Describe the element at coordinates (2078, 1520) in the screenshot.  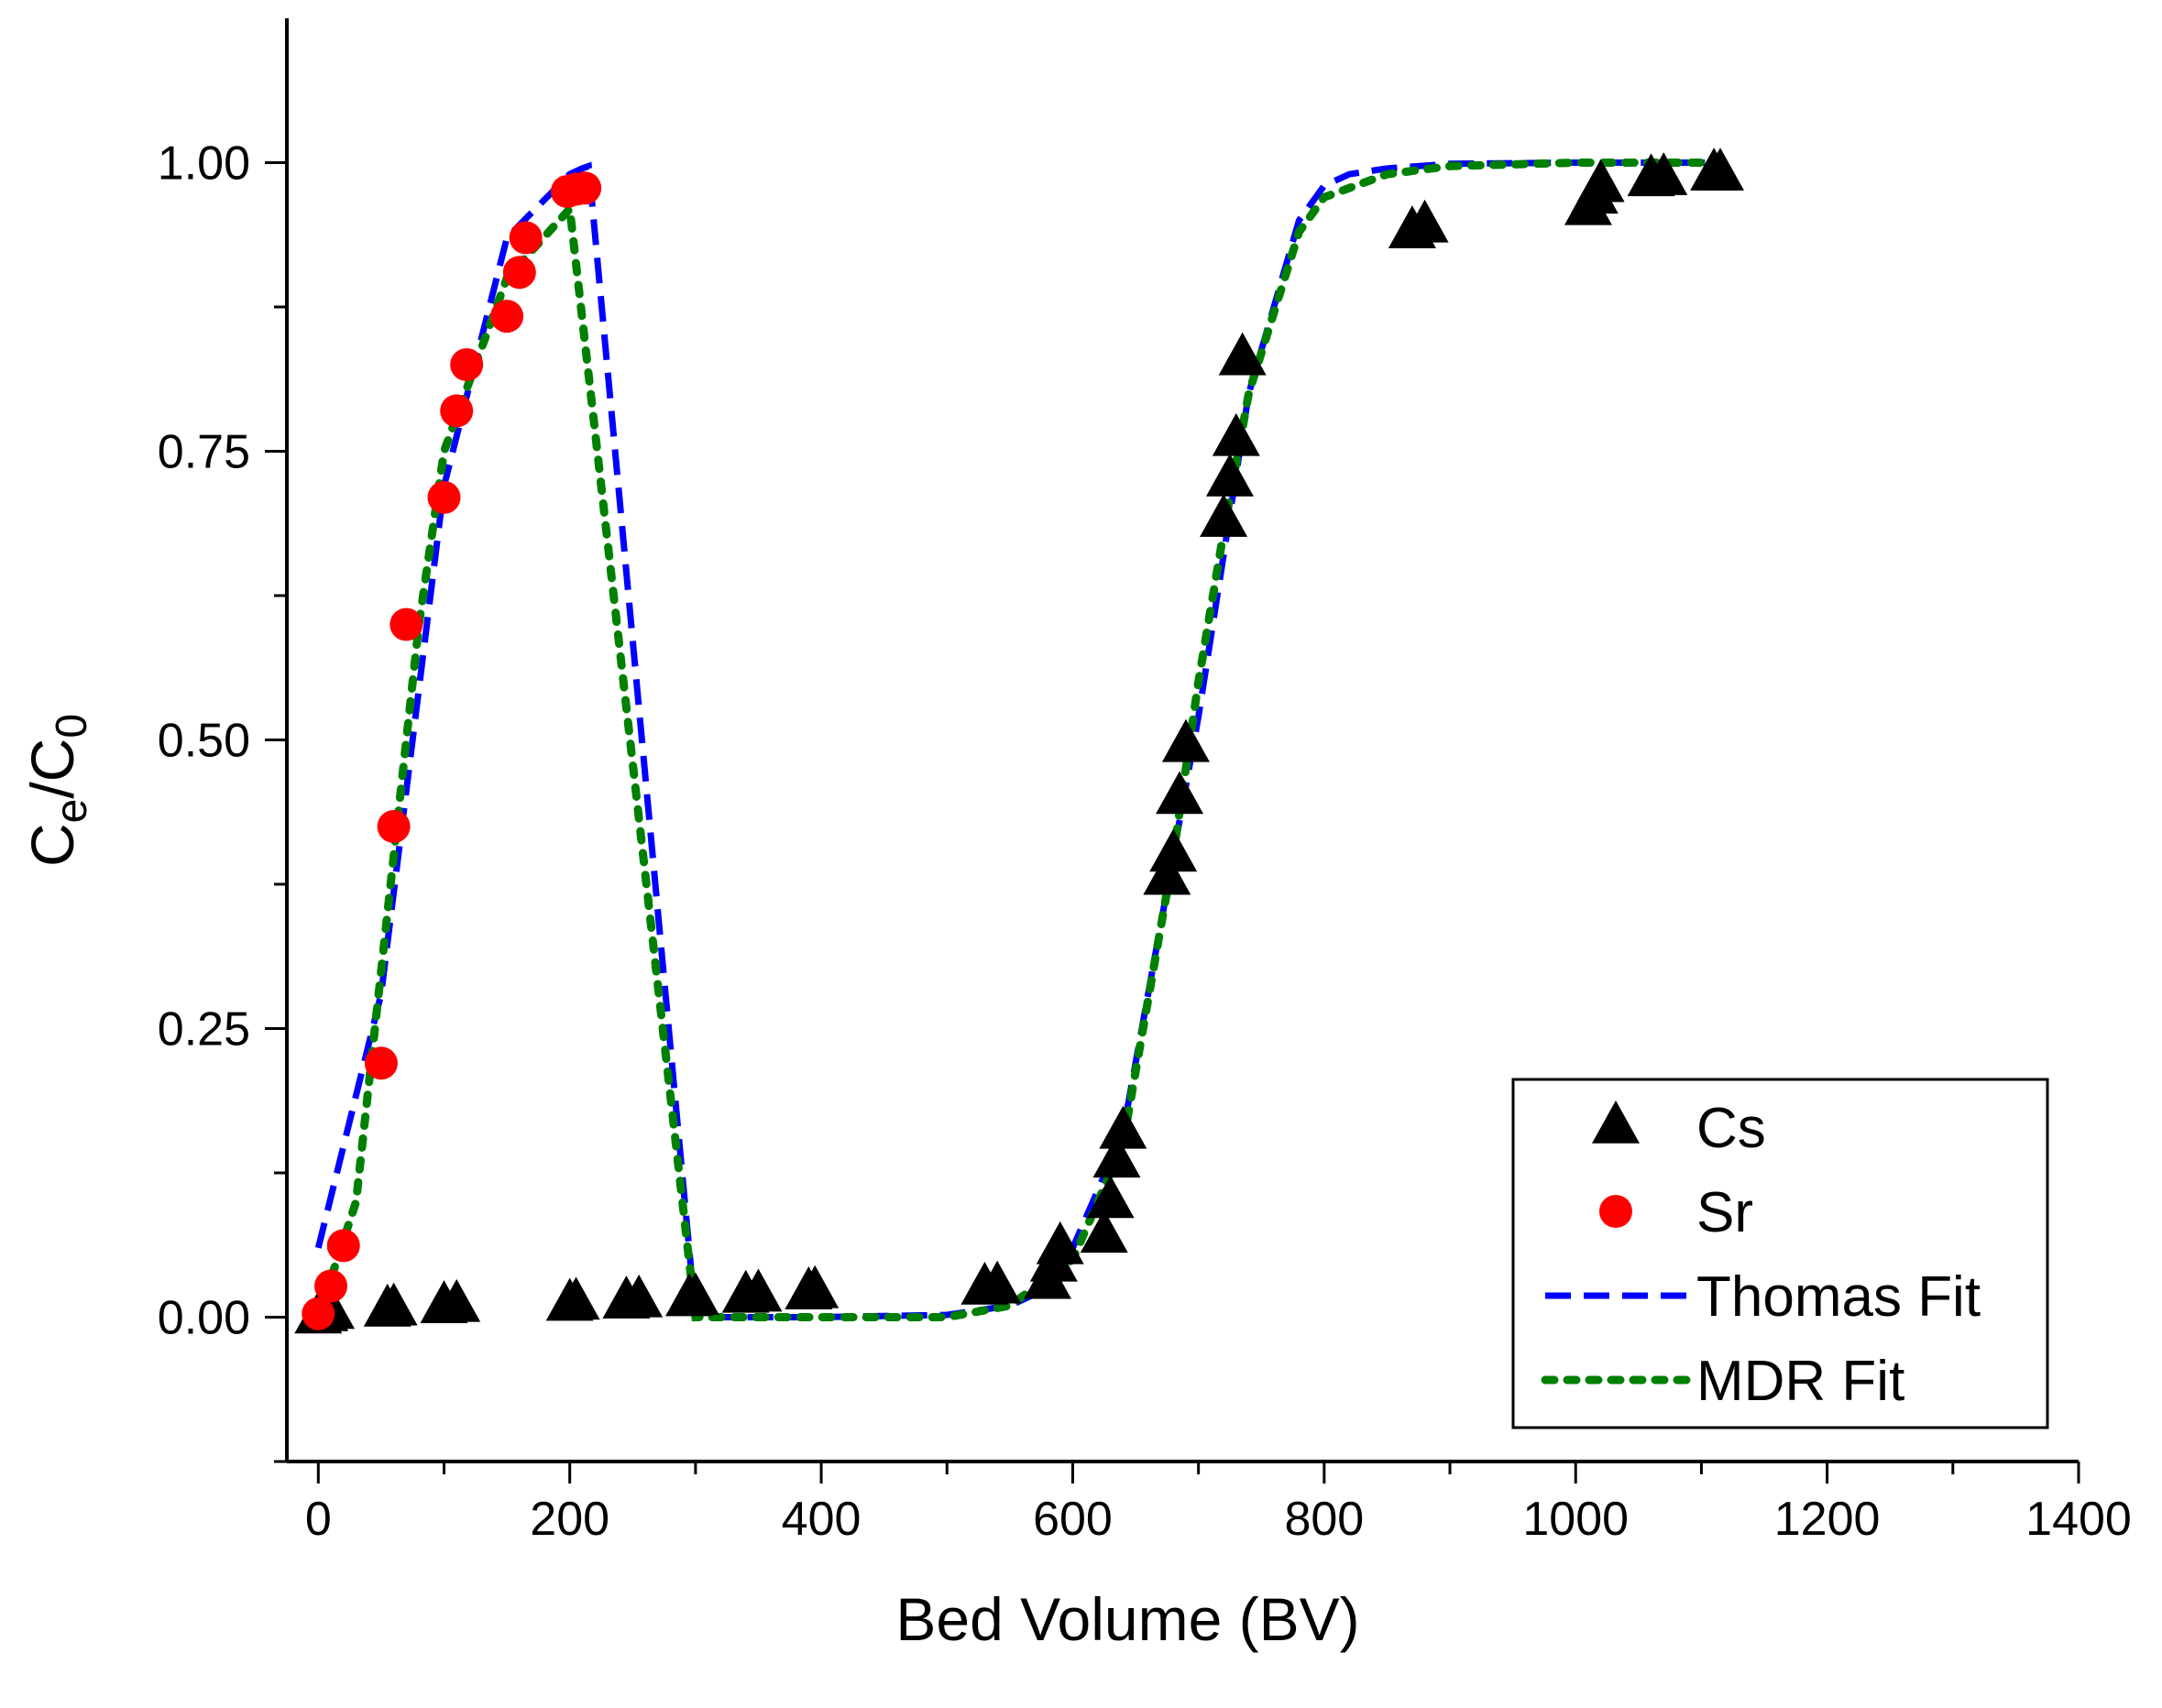
I see `x-tick-label: 1400` at that location.